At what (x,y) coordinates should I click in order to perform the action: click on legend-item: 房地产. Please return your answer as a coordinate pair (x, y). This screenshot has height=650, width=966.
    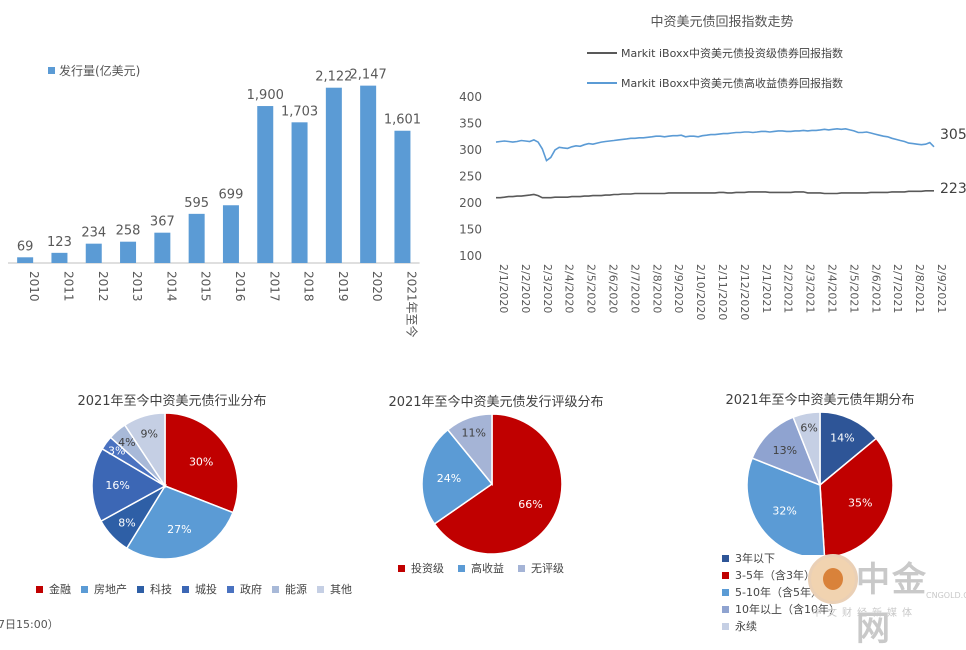
    Looking at the image, I should click on (104, 589).